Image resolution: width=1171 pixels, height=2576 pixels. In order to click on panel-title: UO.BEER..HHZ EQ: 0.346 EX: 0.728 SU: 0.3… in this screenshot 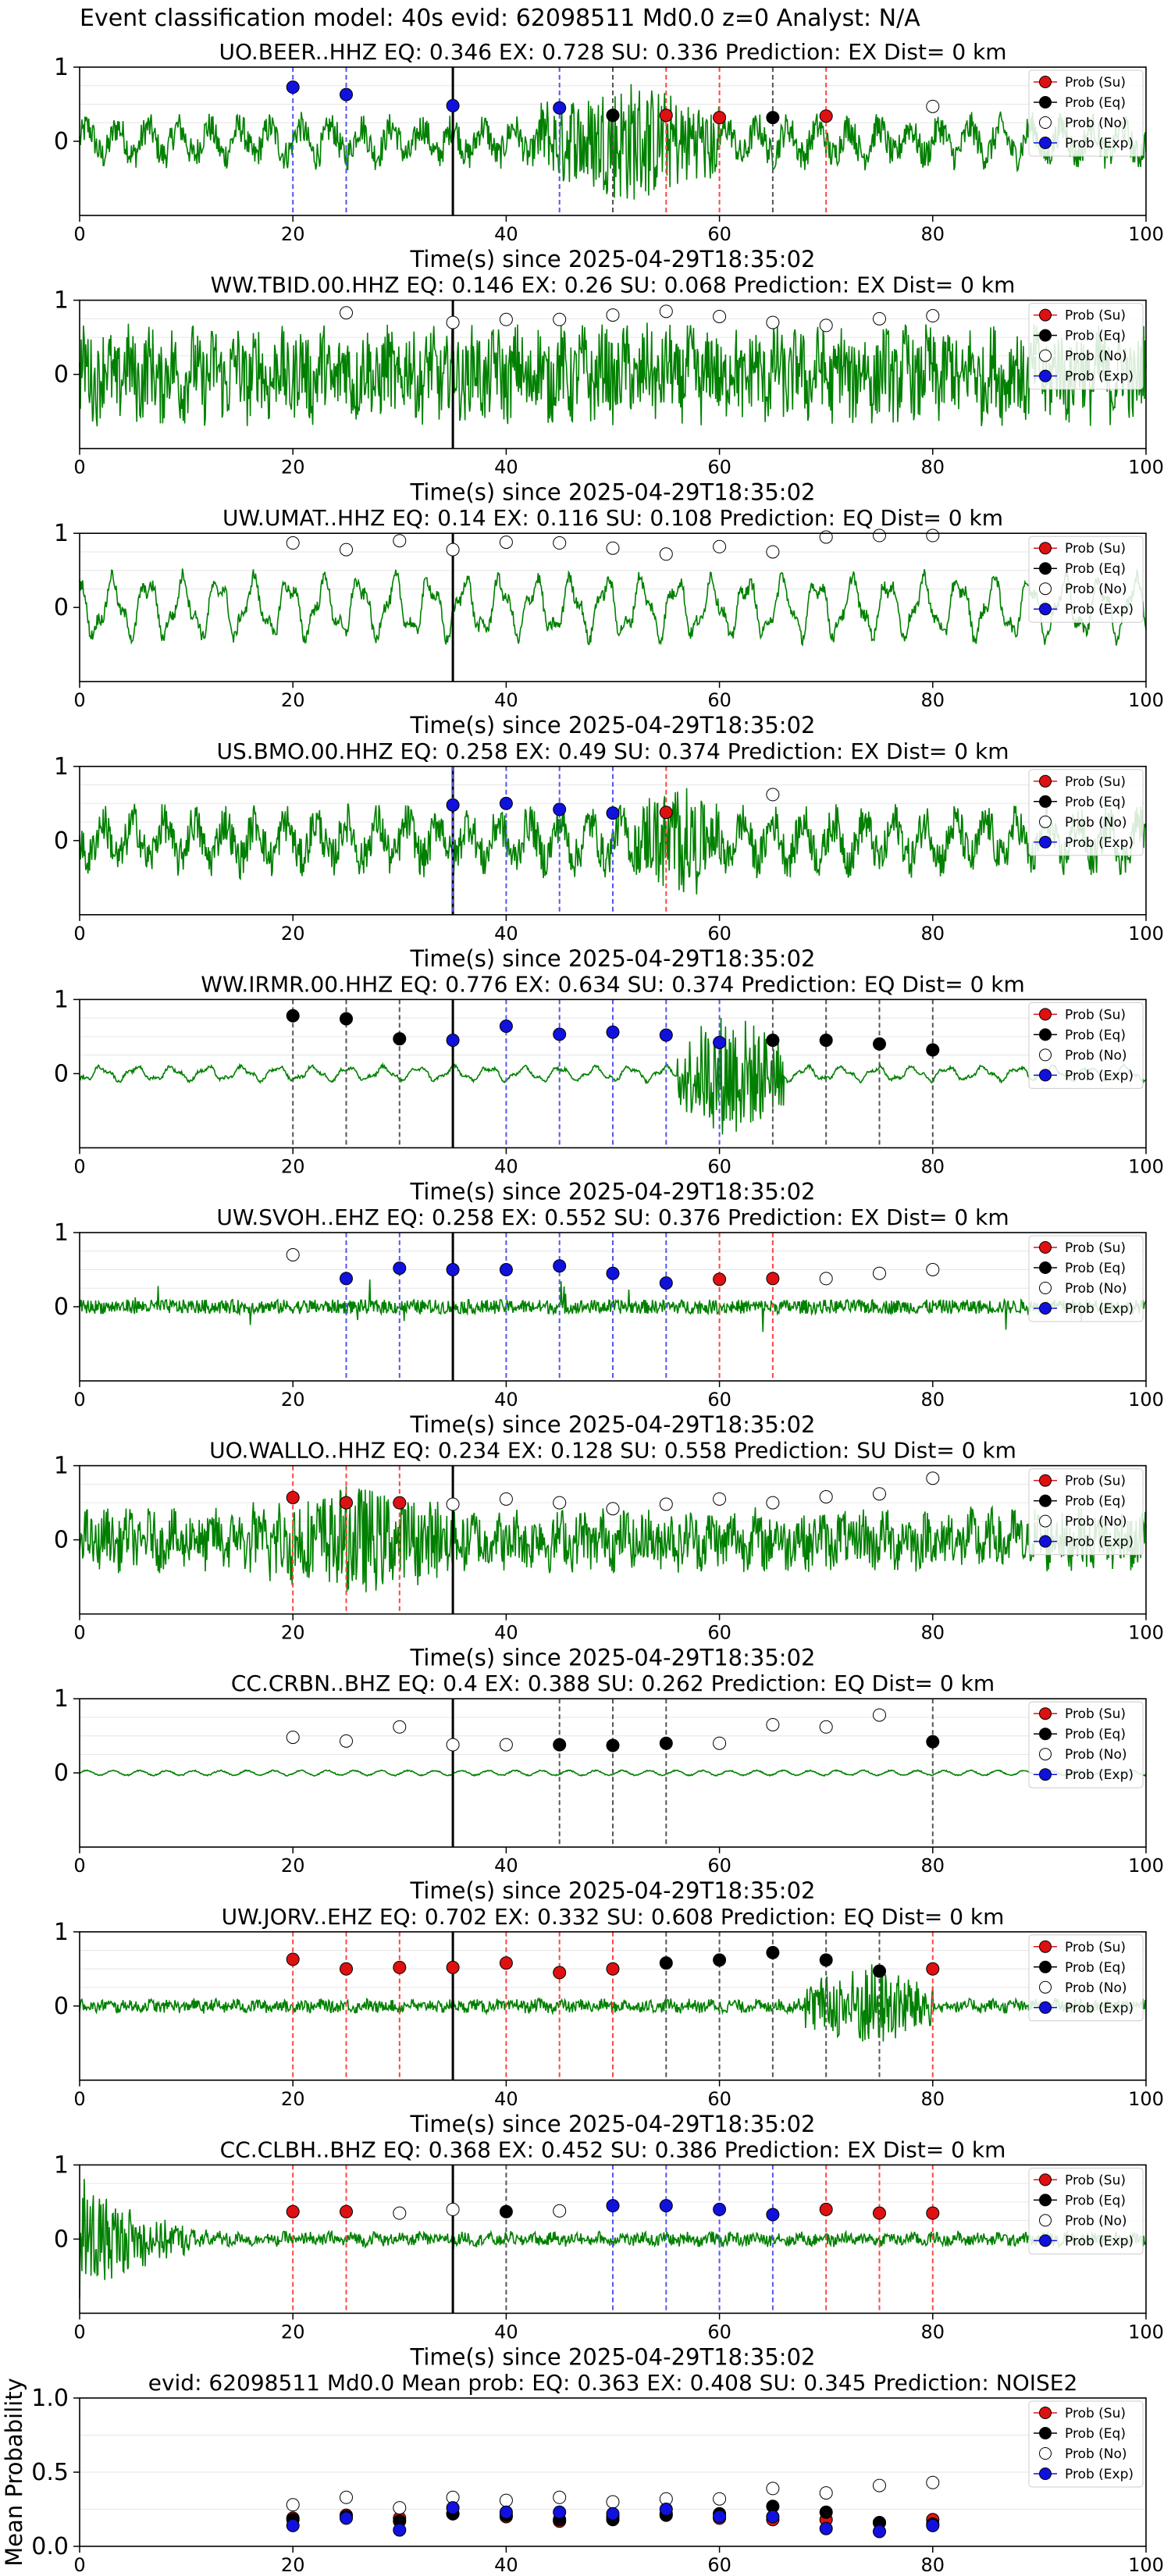, I will do `click(612, 52)`.